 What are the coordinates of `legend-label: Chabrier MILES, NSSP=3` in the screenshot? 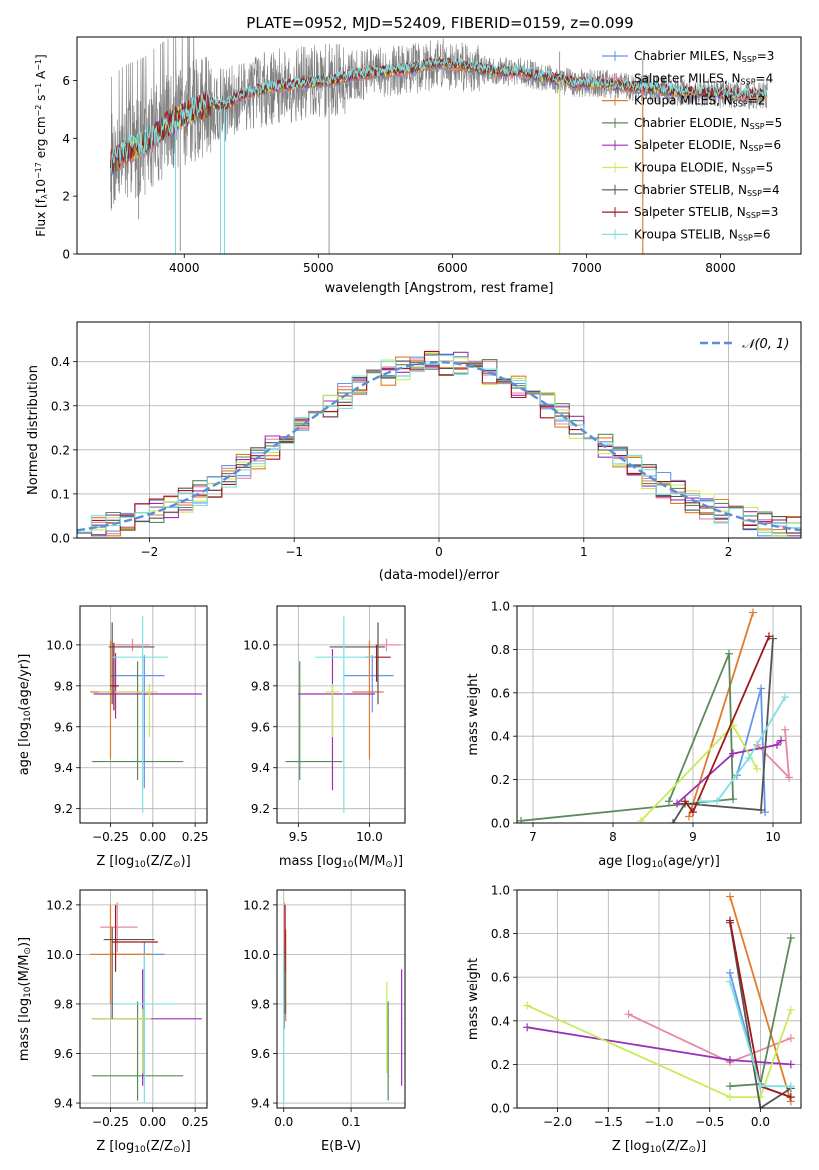 It's located at (704, 56).